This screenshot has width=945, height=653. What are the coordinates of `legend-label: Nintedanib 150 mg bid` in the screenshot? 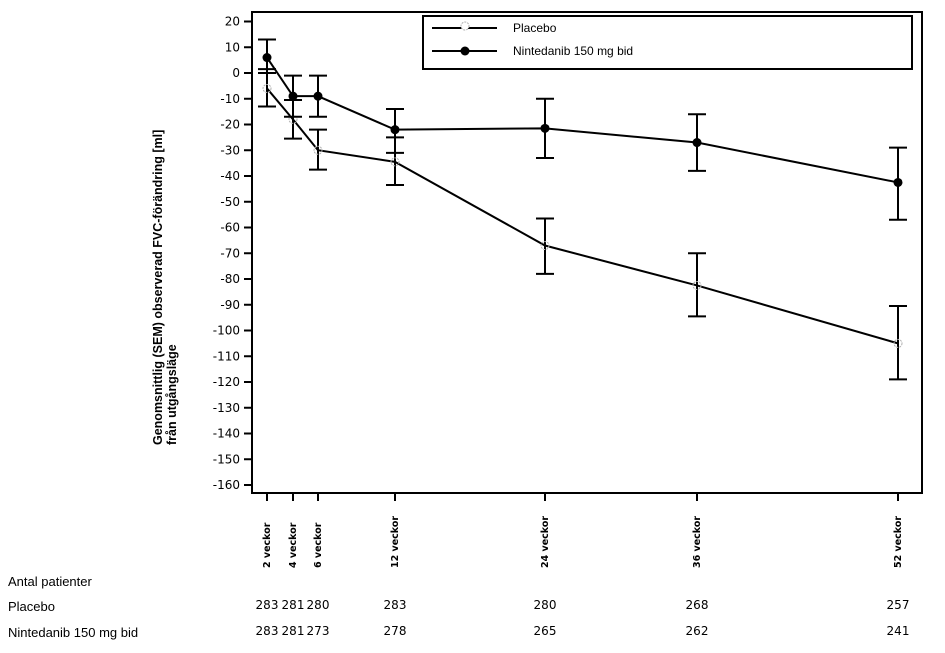 It's located at (573, 51).